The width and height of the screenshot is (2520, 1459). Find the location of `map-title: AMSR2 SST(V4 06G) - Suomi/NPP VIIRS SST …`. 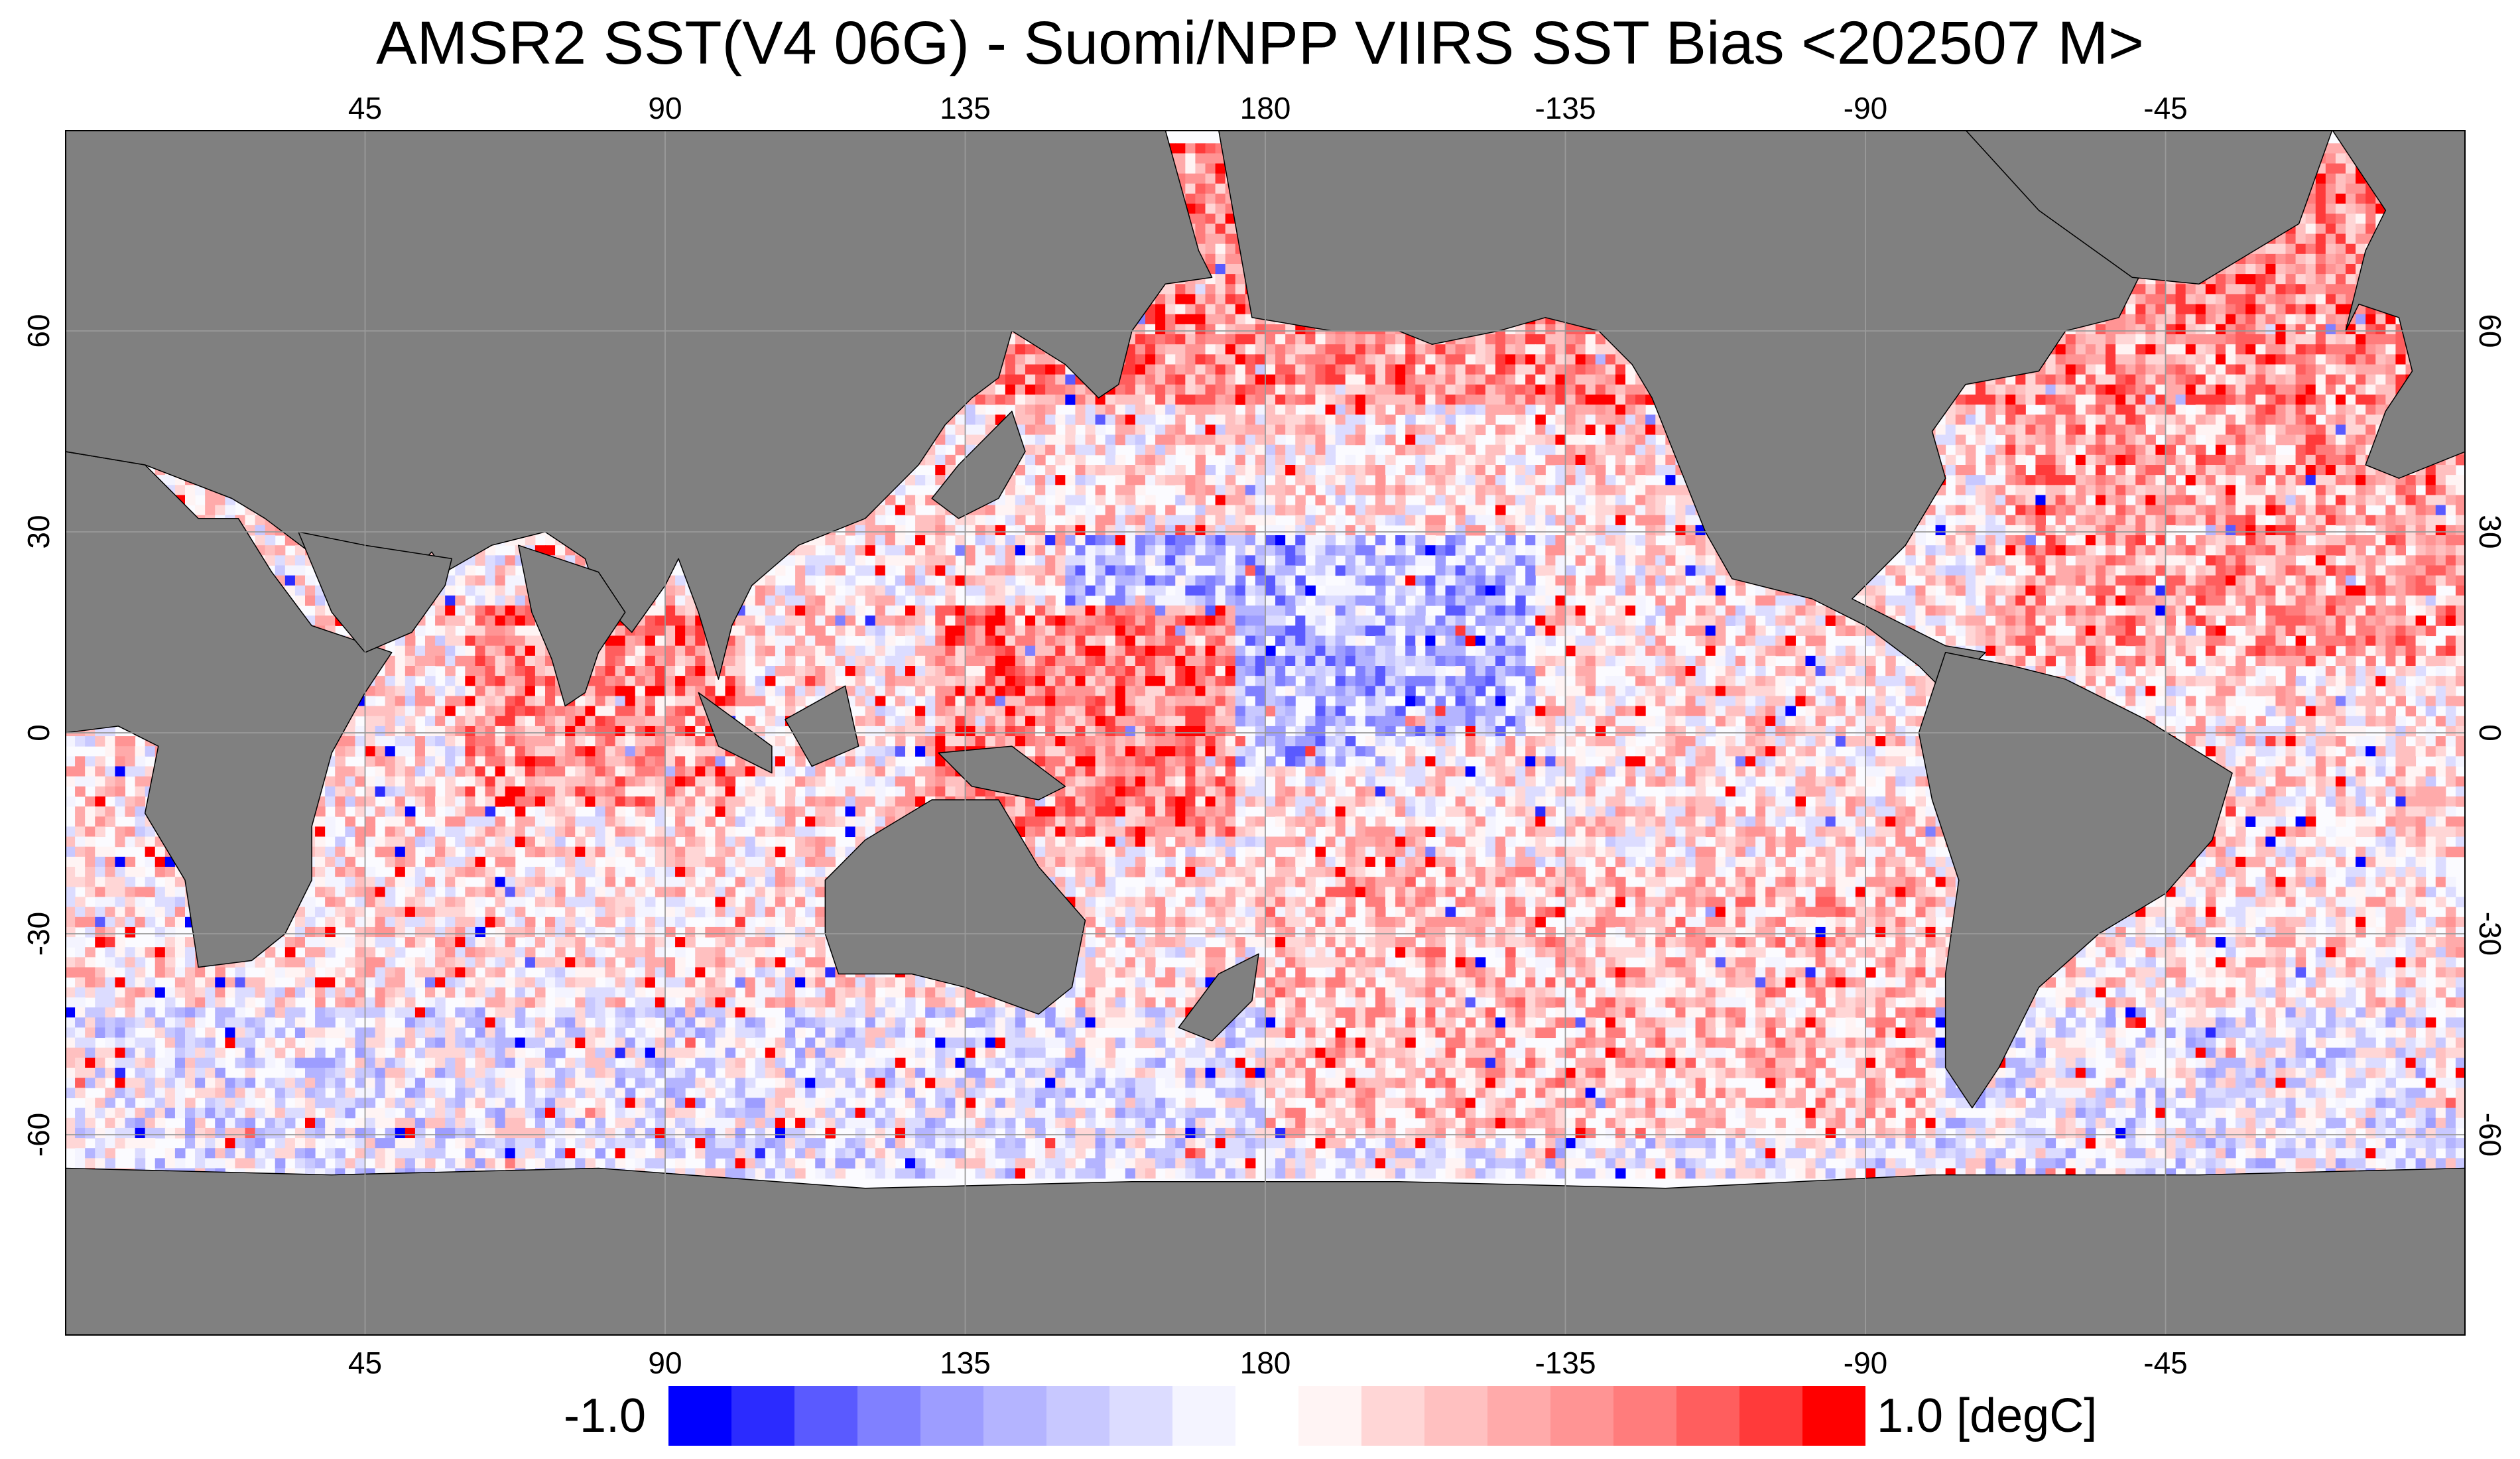

map-title: AMSR2 SST(V4 06G) - Suomi/NPP VIIRS SST … is located at coordinates (1260, 43).